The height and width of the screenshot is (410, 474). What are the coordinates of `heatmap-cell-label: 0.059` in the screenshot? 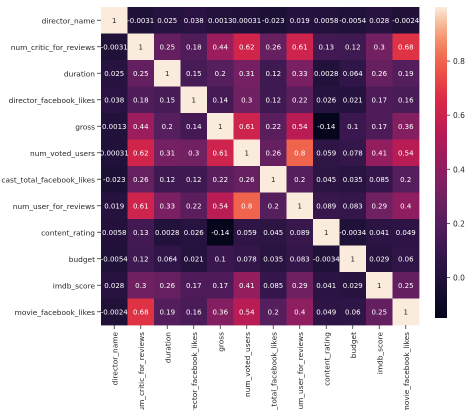 It's located at (326, 153).